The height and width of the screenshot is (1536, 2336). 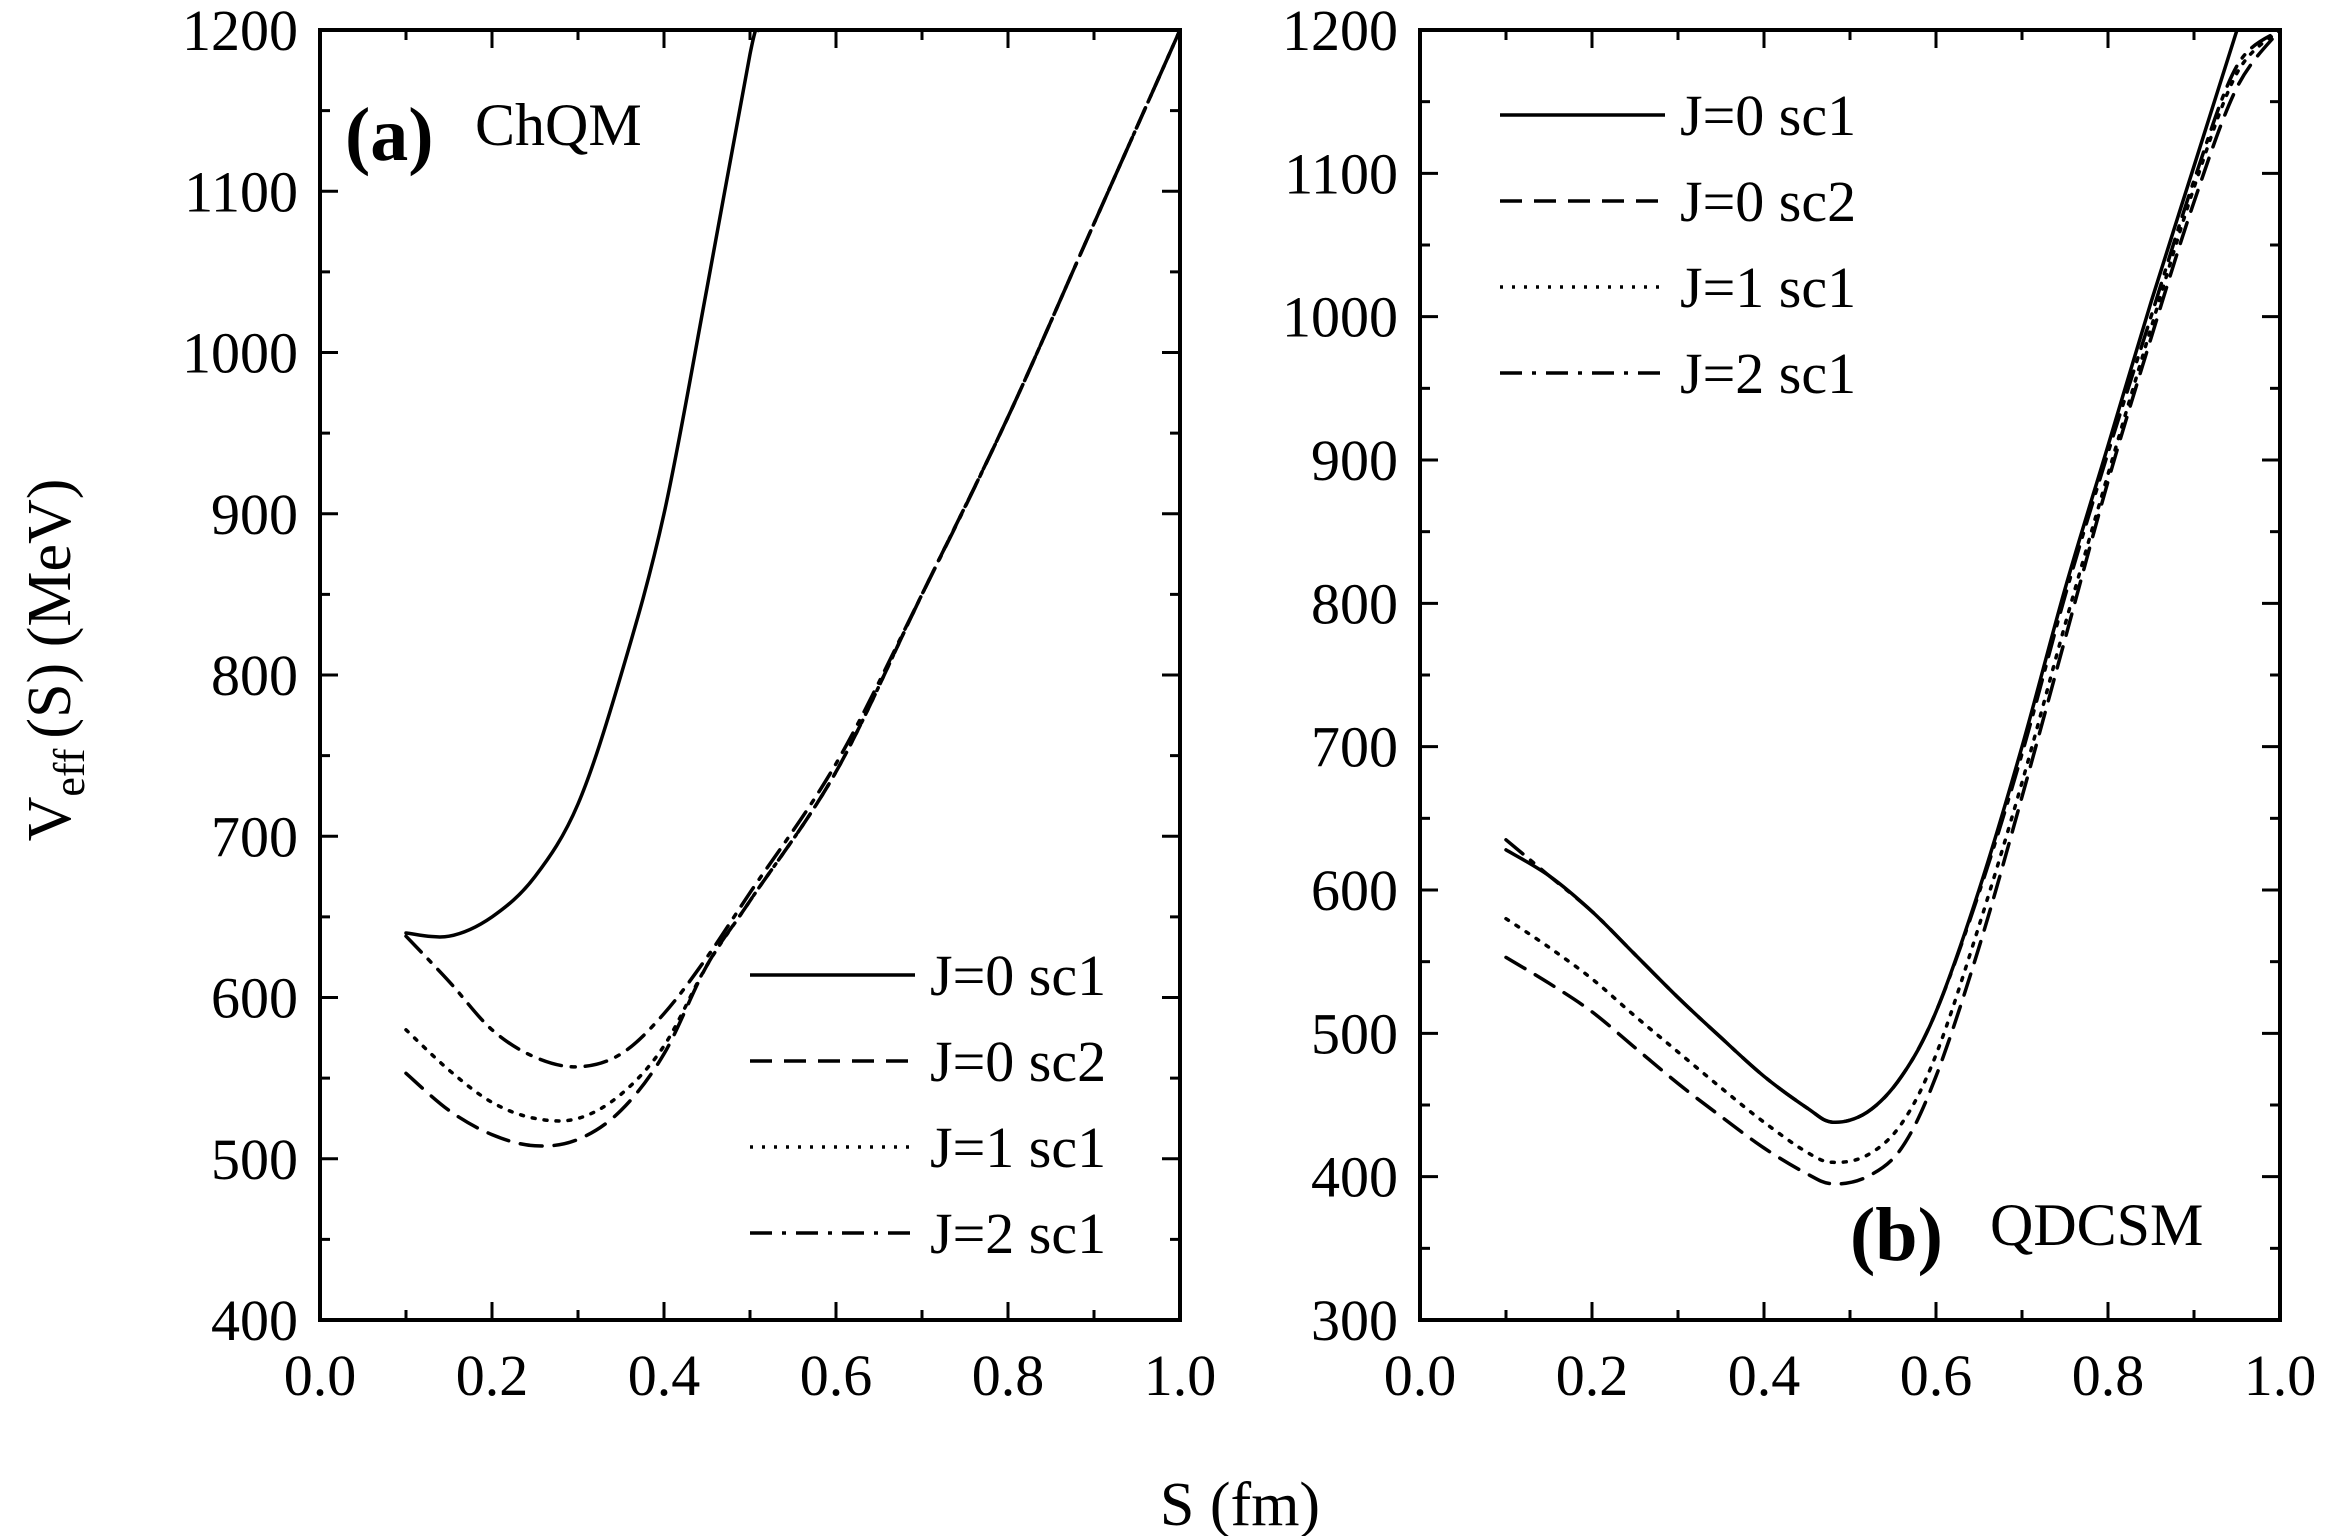 I want to click on panel-a-x-tick-label: 0.6, so click(x=836, y=1375).